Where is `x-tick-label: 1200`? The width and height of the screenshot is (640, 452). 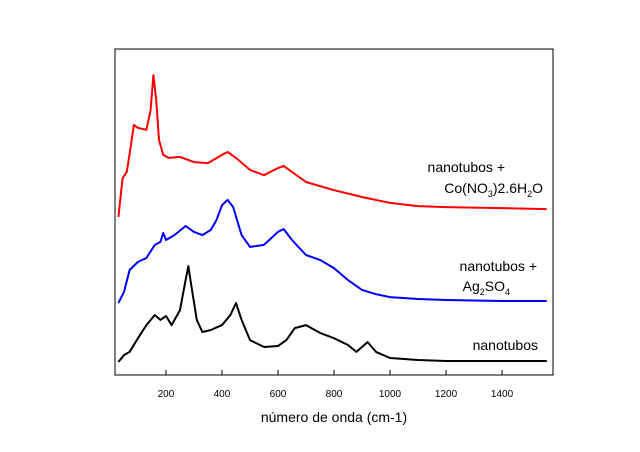 x-tick-label: 1200 is located at coordinates (446, 394).